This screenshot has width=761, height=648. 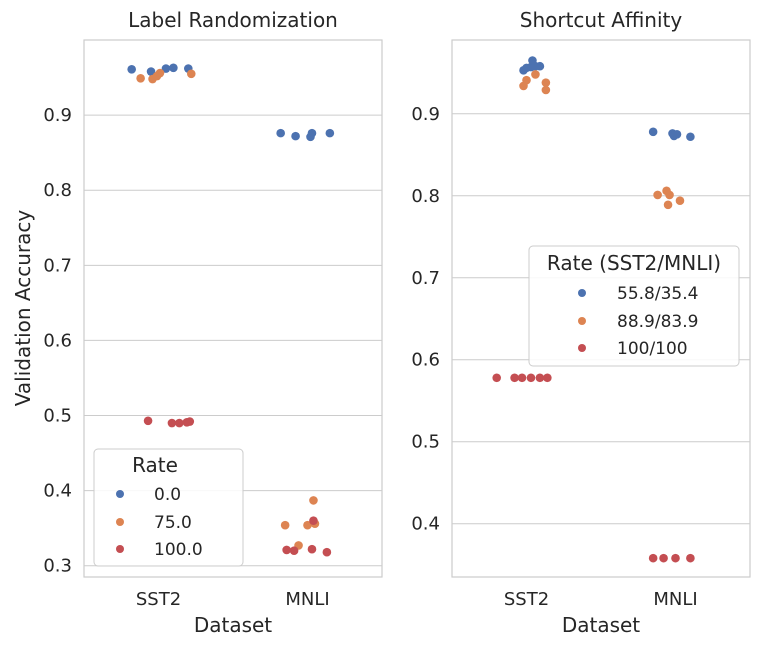 I want to click on y-axis-label: Validation Accuracy, so click(x=23, y=308).